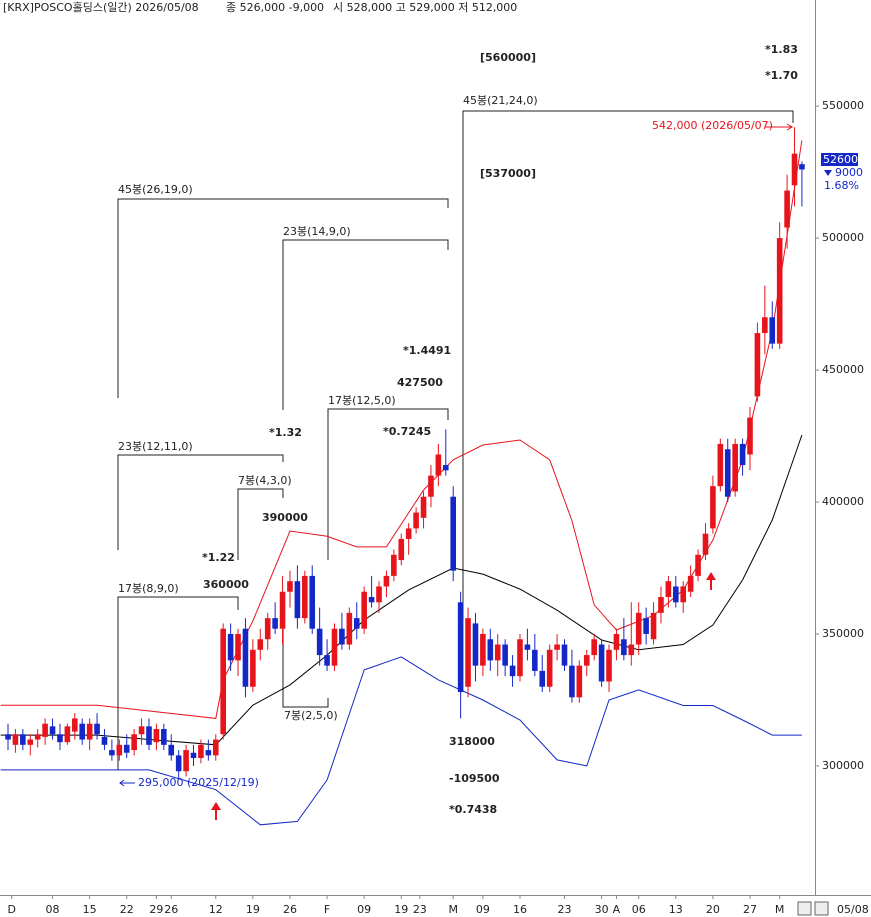 Image resolution: width=871 pixels, height=917 pixels. I want to click on tool-button, so click(804, 908).